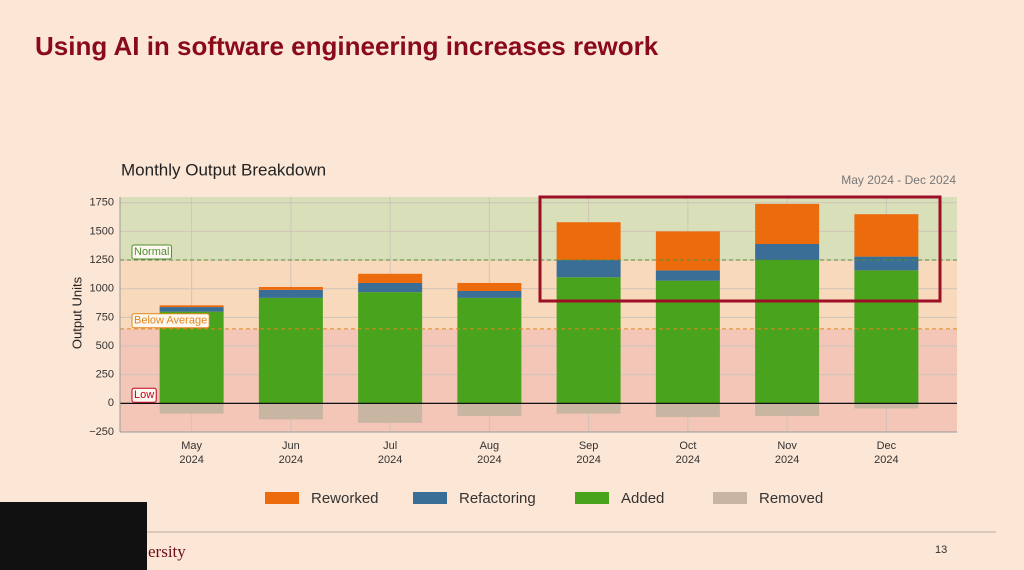 The image size is (1024, 570). I want to click on chart-subtitle: May 2024 - Dec 2024, so click(898, 180).